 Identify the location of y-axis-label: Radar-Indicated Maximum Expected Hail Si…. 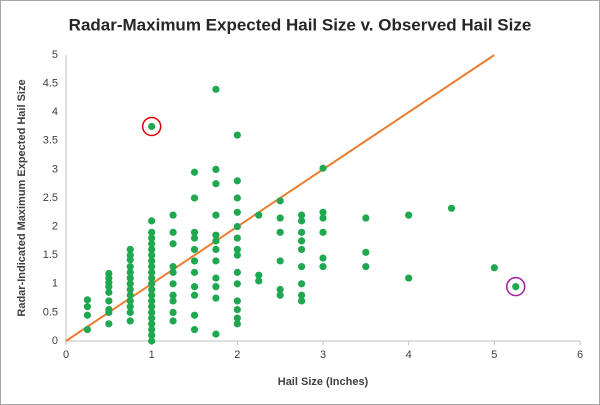
(22, 197).